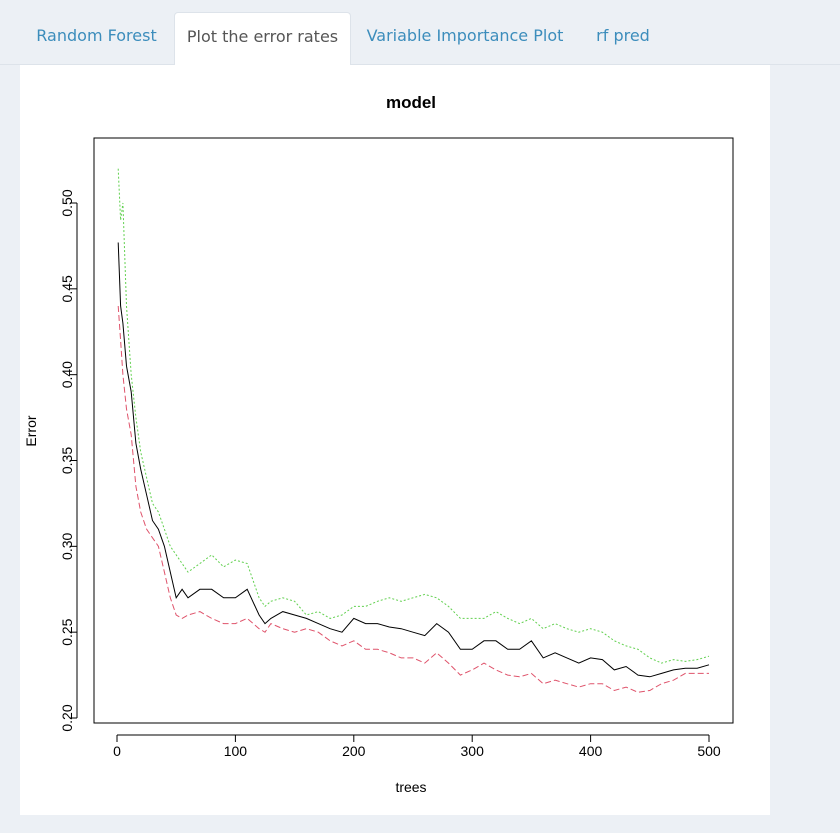 This screenshot has width=840, height=833. Describe the element at coordinates (67, 460) in the screenshot. I see `y-tick-label: 0.35` at that location.